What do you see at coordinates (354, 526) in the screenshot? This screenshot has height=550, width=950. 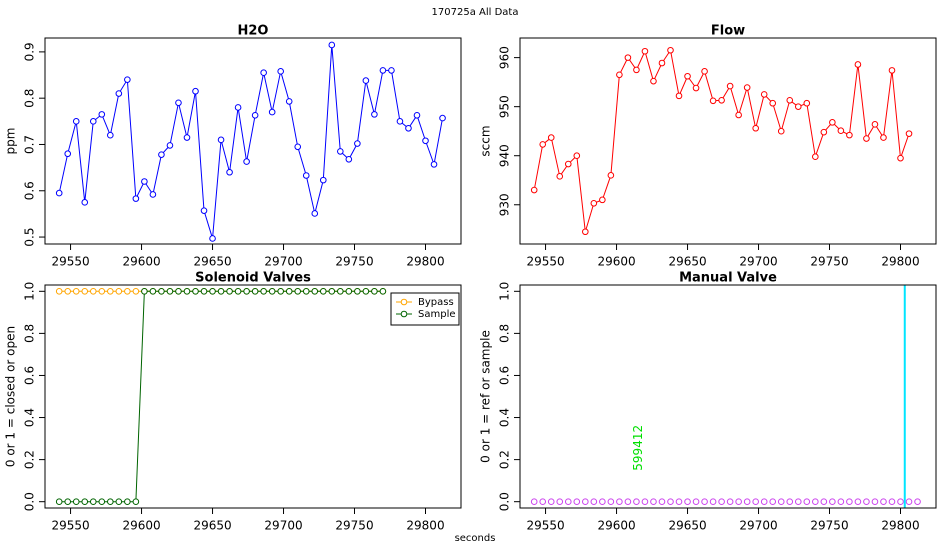 I see `x-tick-label: 29750` at bounding box center [354, 526].